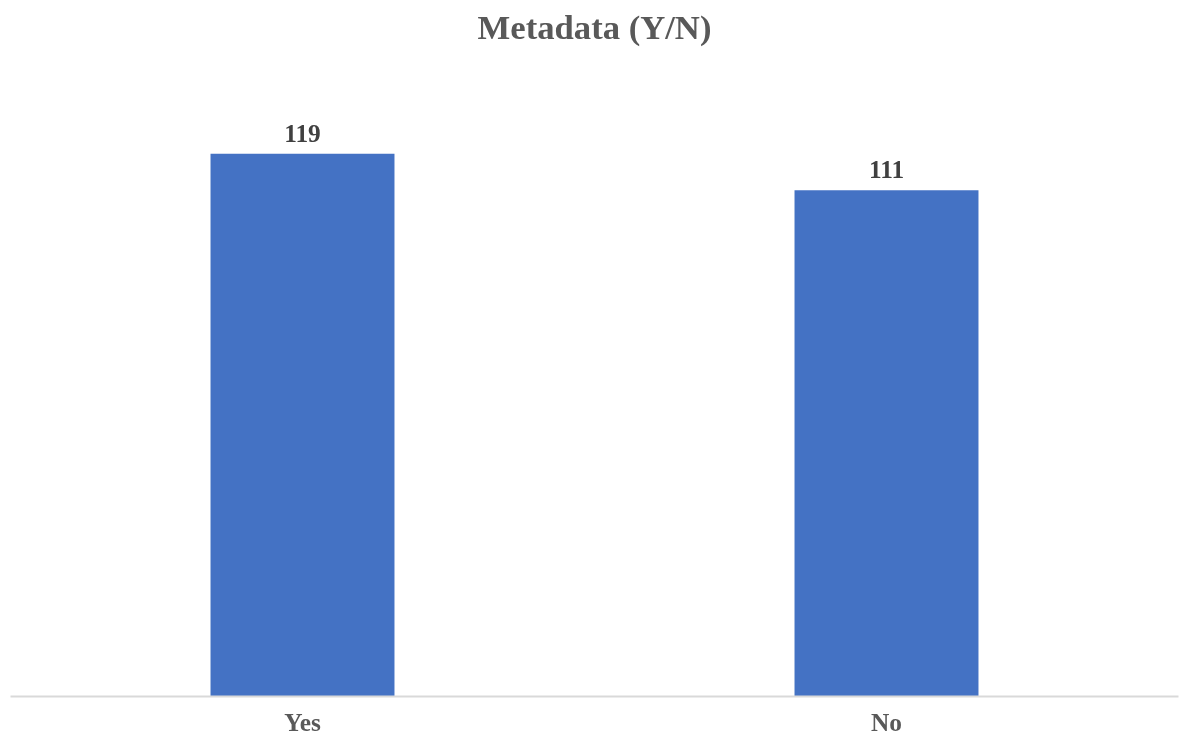 The width and height of the screenshot is (1188, 738). Describe the element at coordinates (302, 721) in the screenshot. I see `x-tick-label: Yes` at that location.